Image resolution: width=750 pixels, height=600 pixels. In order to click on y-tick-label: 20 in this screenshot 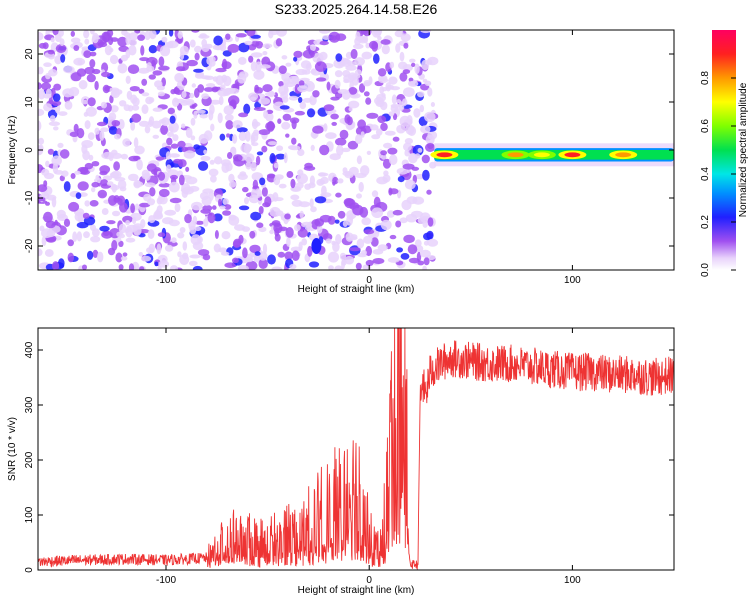, I will do `click(29, 54)`.